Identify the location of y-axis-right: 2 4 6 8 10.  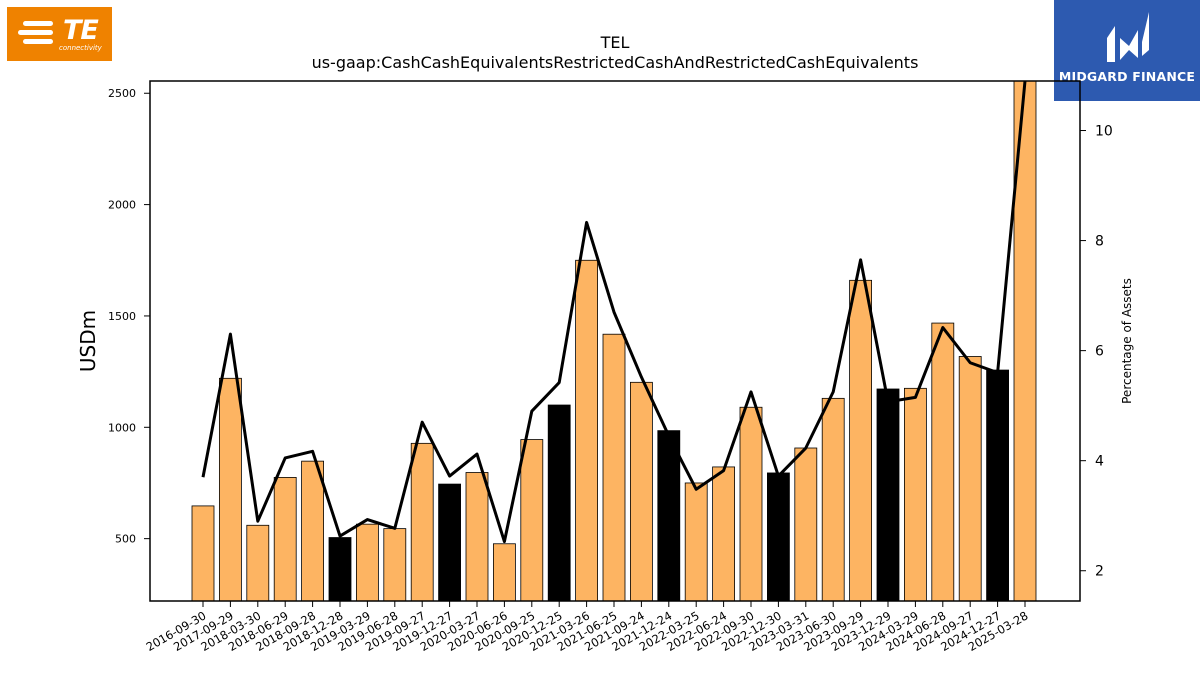
(1096, 352).